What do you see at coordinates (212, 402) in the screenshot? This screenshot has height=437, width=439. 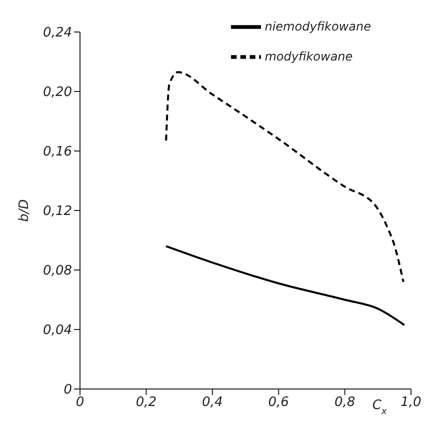 I see `x-tick-label: 0,4` at bounding box center [212, 402].